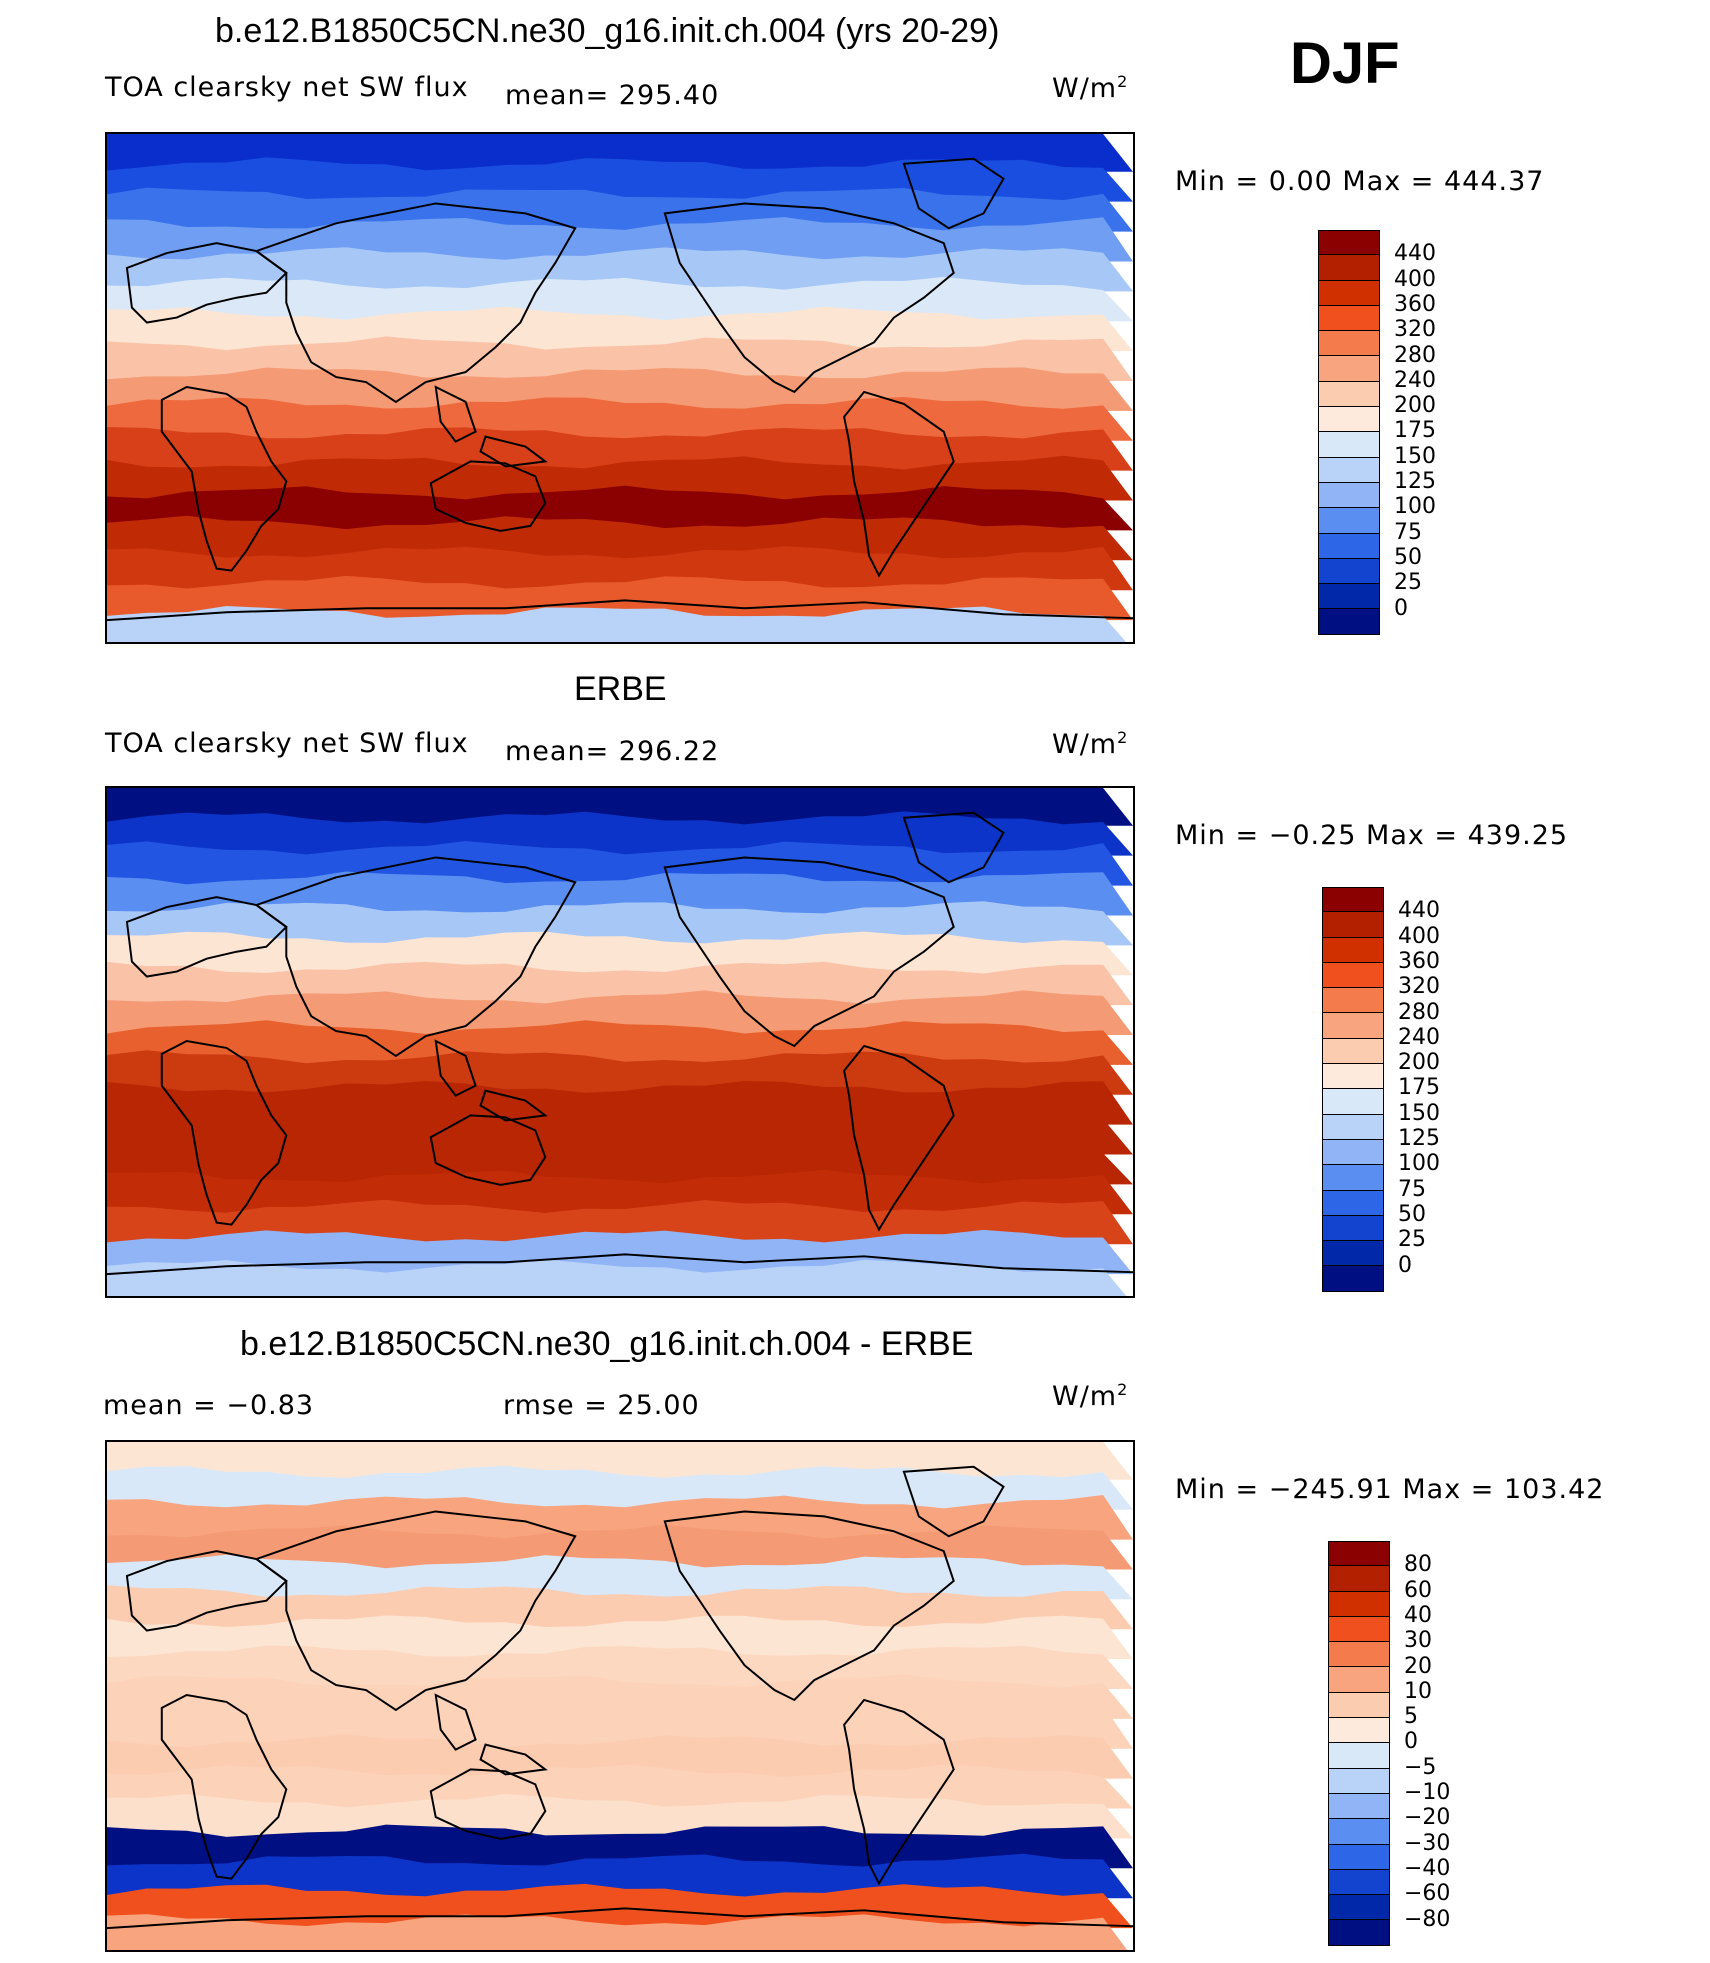 The width and height of the screenshot is (1710, 1963). What do you see at coordinates (1408, 557) in the screenshot?
I see `colorbar-tick-label: 50` at bounding box center [1408, 557].